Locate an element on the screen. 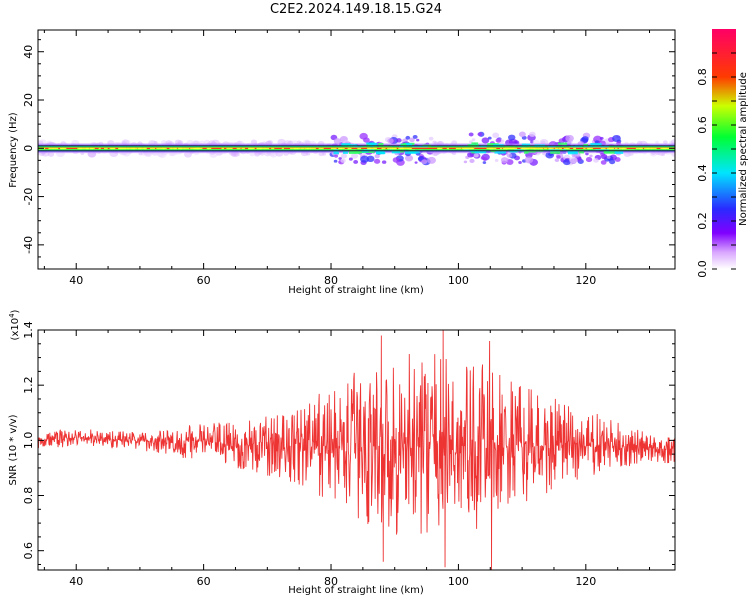 The height and width of the screenshot is (600, 750). colorbar-tick-label: 0.2 is located at coordinates (702, 221).